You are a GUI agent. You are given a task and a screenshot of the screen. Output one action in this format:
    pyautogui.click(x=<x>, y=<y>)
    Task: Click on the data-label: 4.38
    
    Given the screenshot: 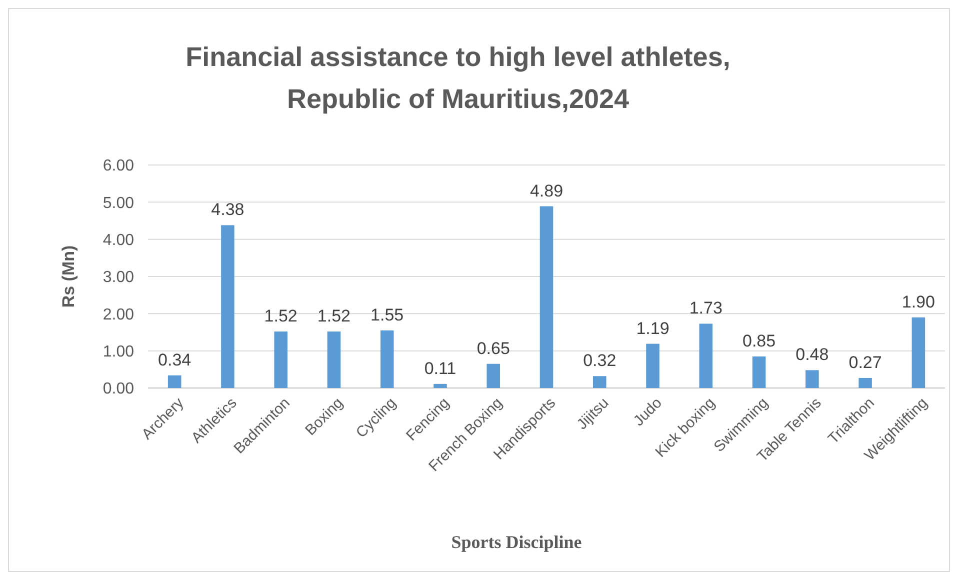 What is the action you would take?
    pyautogui.click(x=227, y=210)
    